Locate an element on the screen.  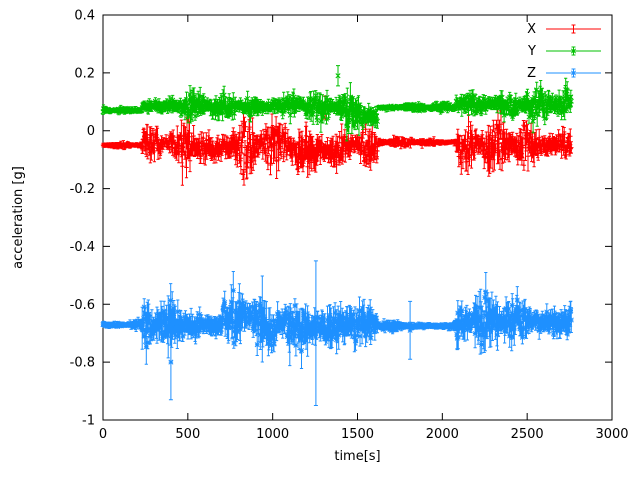
x-tick-label: 1500 is located at coordinates (357, 434).